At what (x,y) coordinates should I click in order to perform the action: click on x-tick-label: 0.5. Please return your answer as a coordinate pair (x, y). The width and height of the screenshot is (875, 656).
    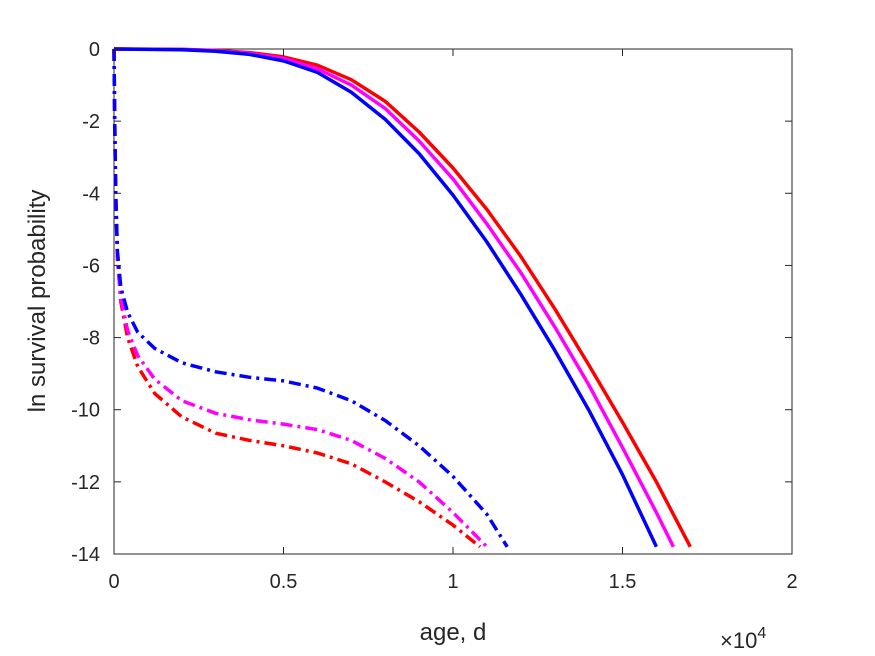
    Looking at the image, I should click on (284, 582).